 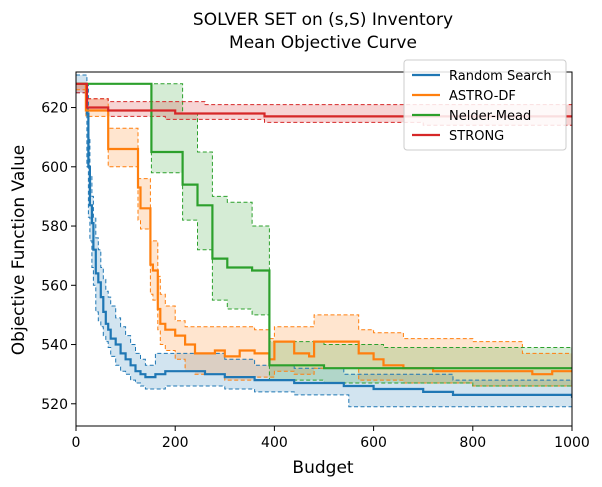 I want to click on y-tick-label: 580, so click(x=54, y=227).